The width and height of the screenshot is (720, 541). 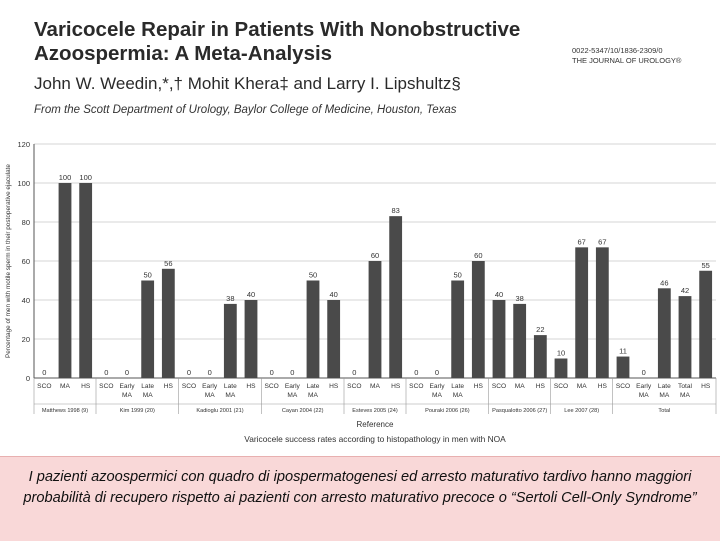 I want to click on y-tick-label: 40, so click(x=26, y=300).